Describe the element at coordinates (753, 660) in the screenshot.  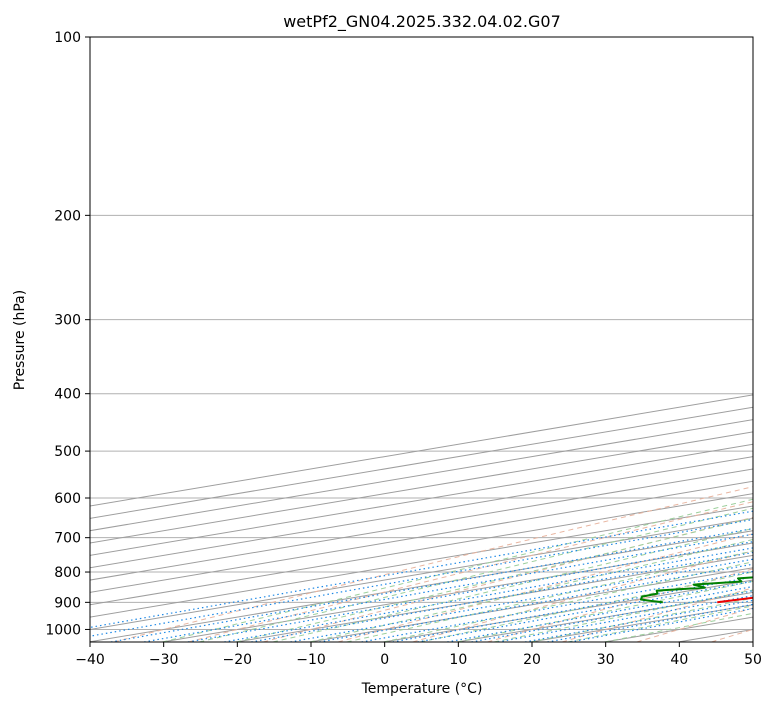
I see `x-tick-label: 50` at that location.